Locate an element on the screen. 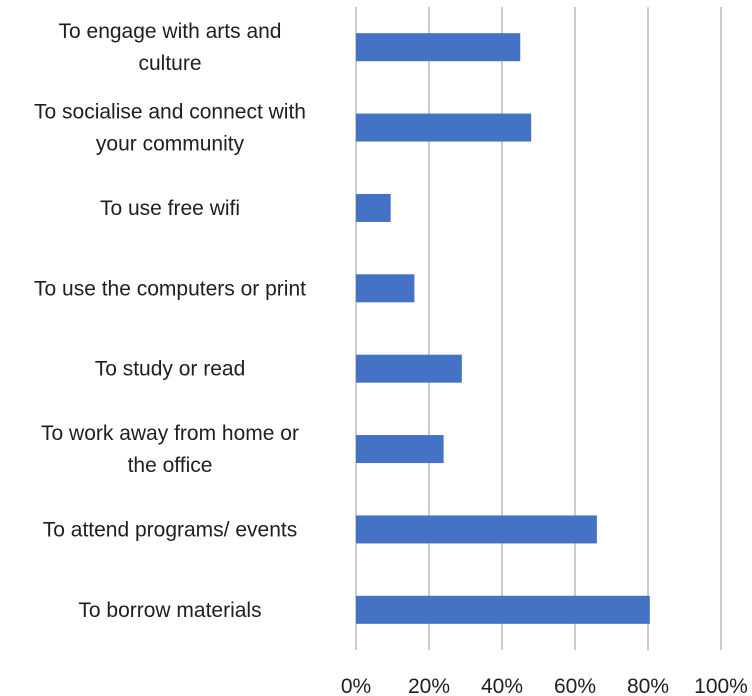 The height and width of the screenshot is (696, 752). category-label-line: To engage with arts and is located at coordinates (170, 31).